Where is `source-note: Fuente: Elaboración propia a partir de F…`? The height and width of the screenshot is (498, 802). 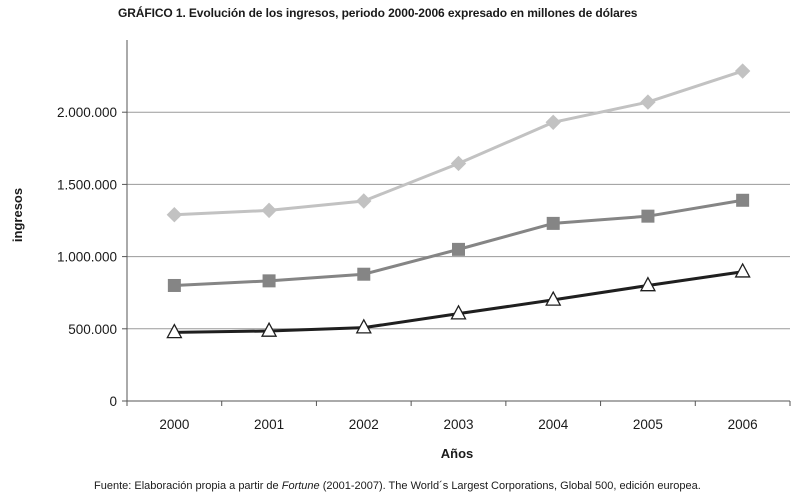 source-note: Fuente: Elaboración propia a partir de F… is located at coordinates (397, 486).